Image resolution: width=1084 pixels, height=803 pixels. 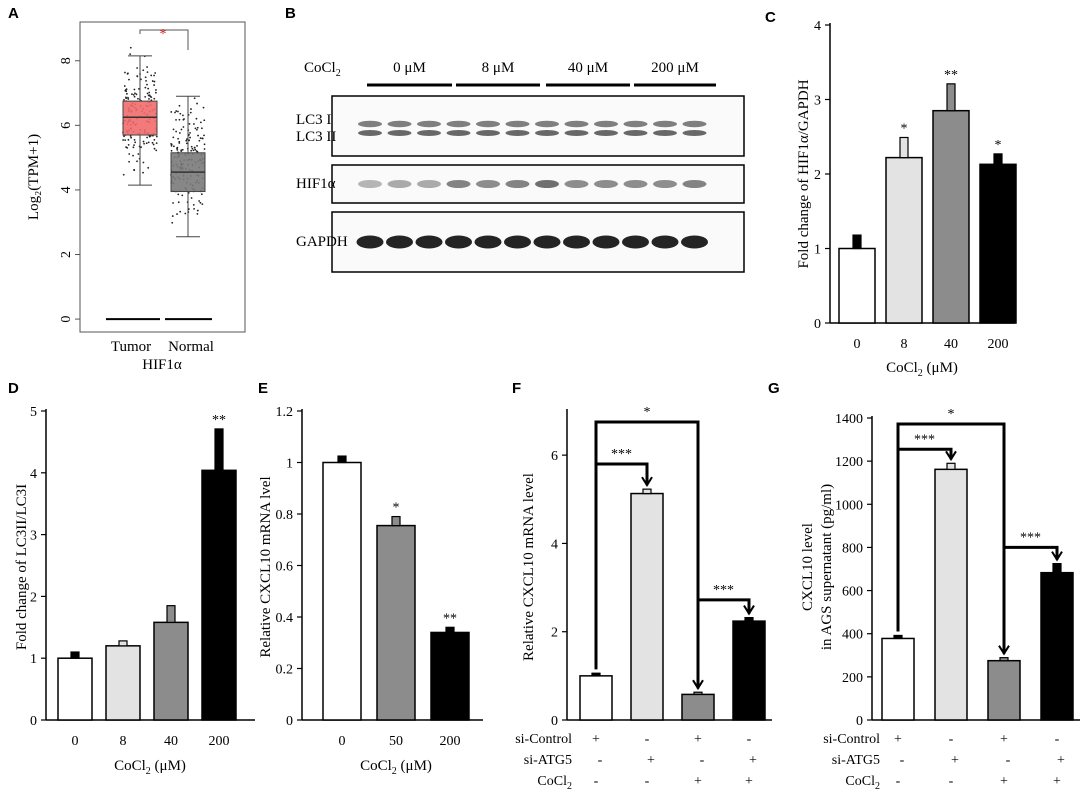 What do you see at coordinates (951, 75) in the screenshot?
I see `significance-marker: **` at bounding box center [951, 75].